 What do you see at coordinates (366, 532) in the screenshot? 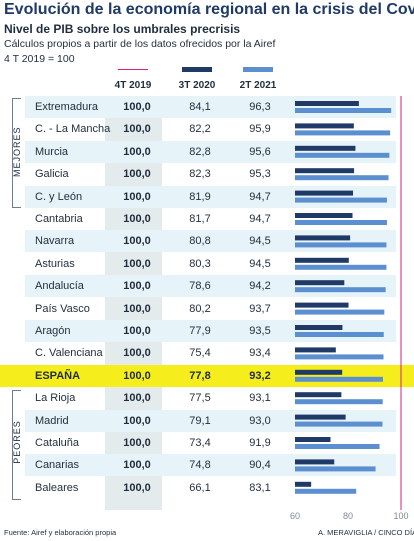
I see `footer-credit: A. MERAVIGLIA / CINCO DÍAS` at bounding box center [366, 532].